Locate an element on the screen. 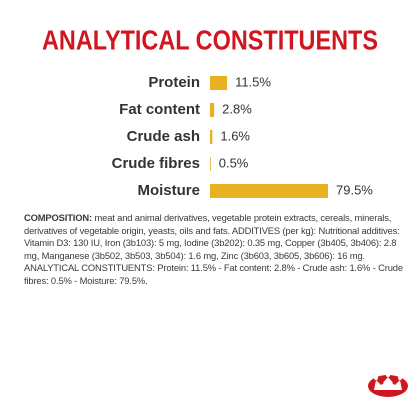 This screenshot has width=420, height=420. category-label: Crude fibres is located at coordinates (156, 163).